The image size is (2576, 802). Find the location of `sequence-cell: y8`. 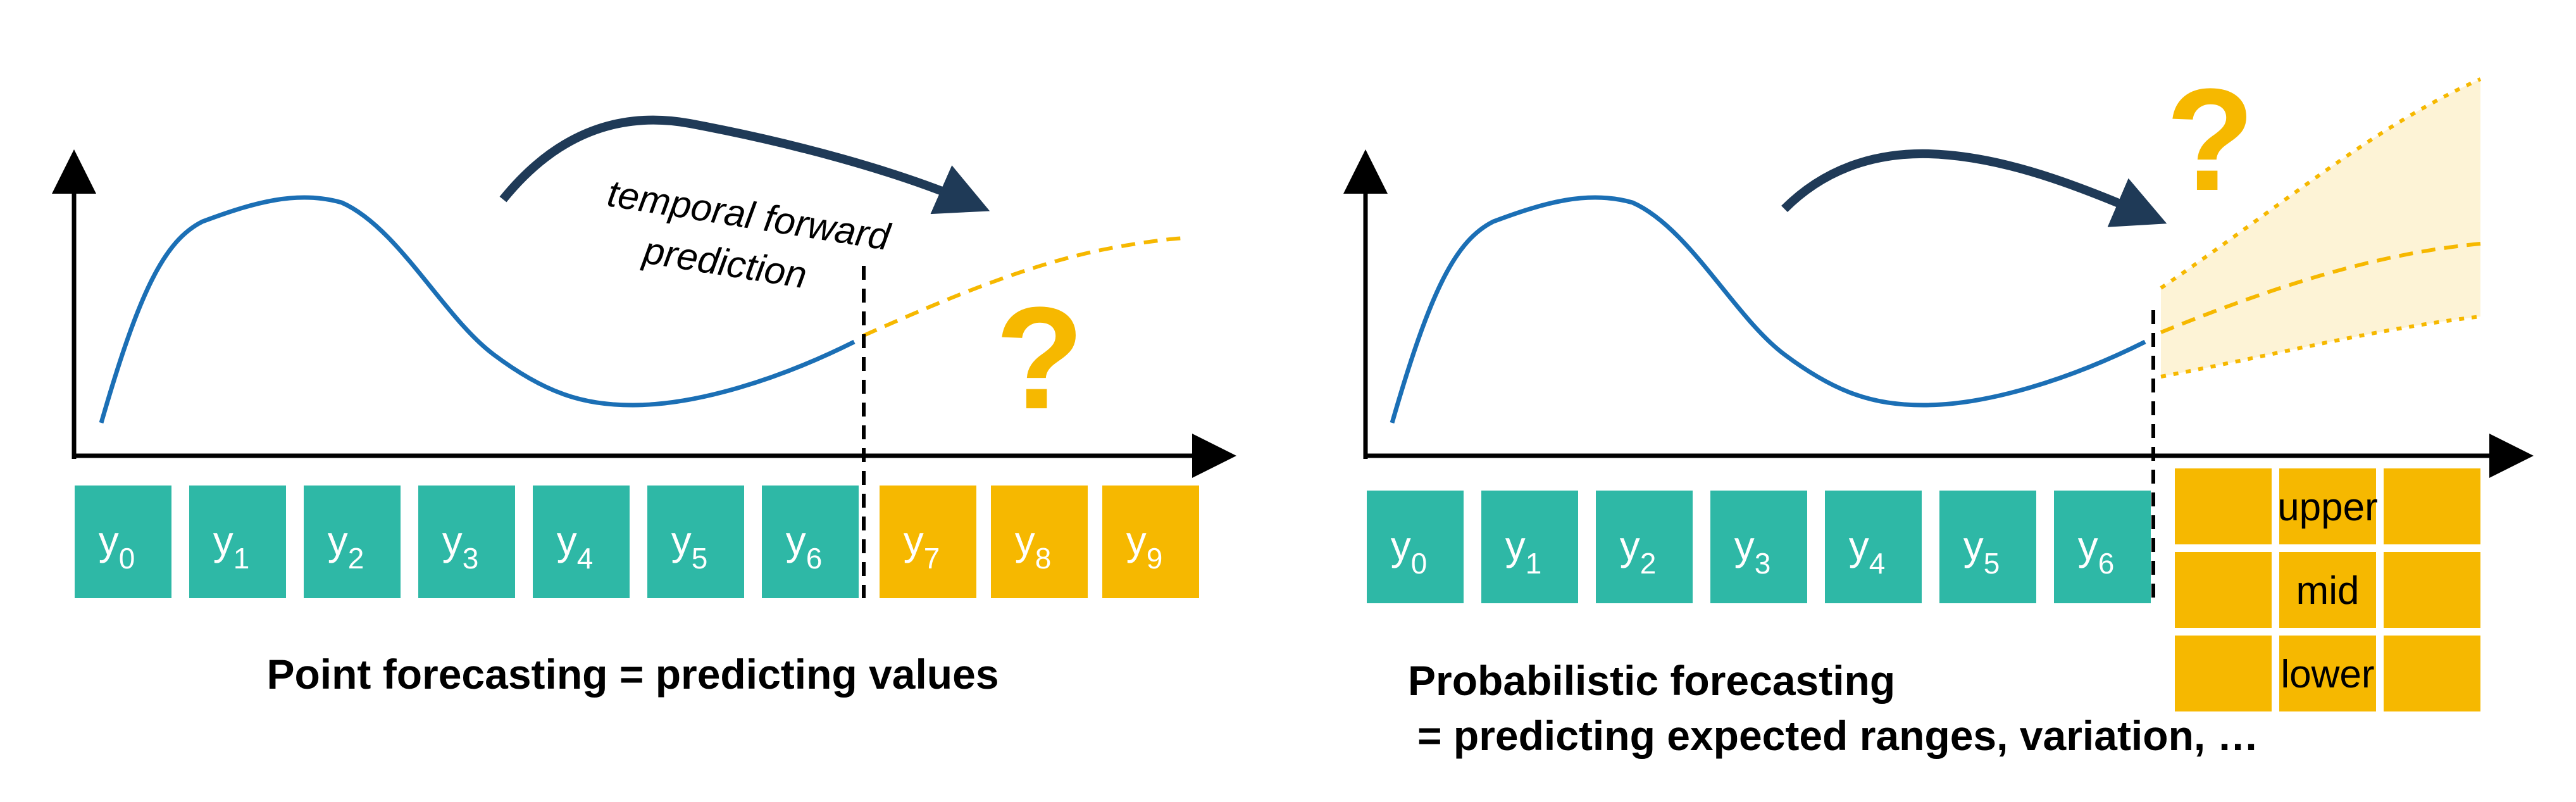

sequence-cell: y8 is located at coordinates (1039, 542).